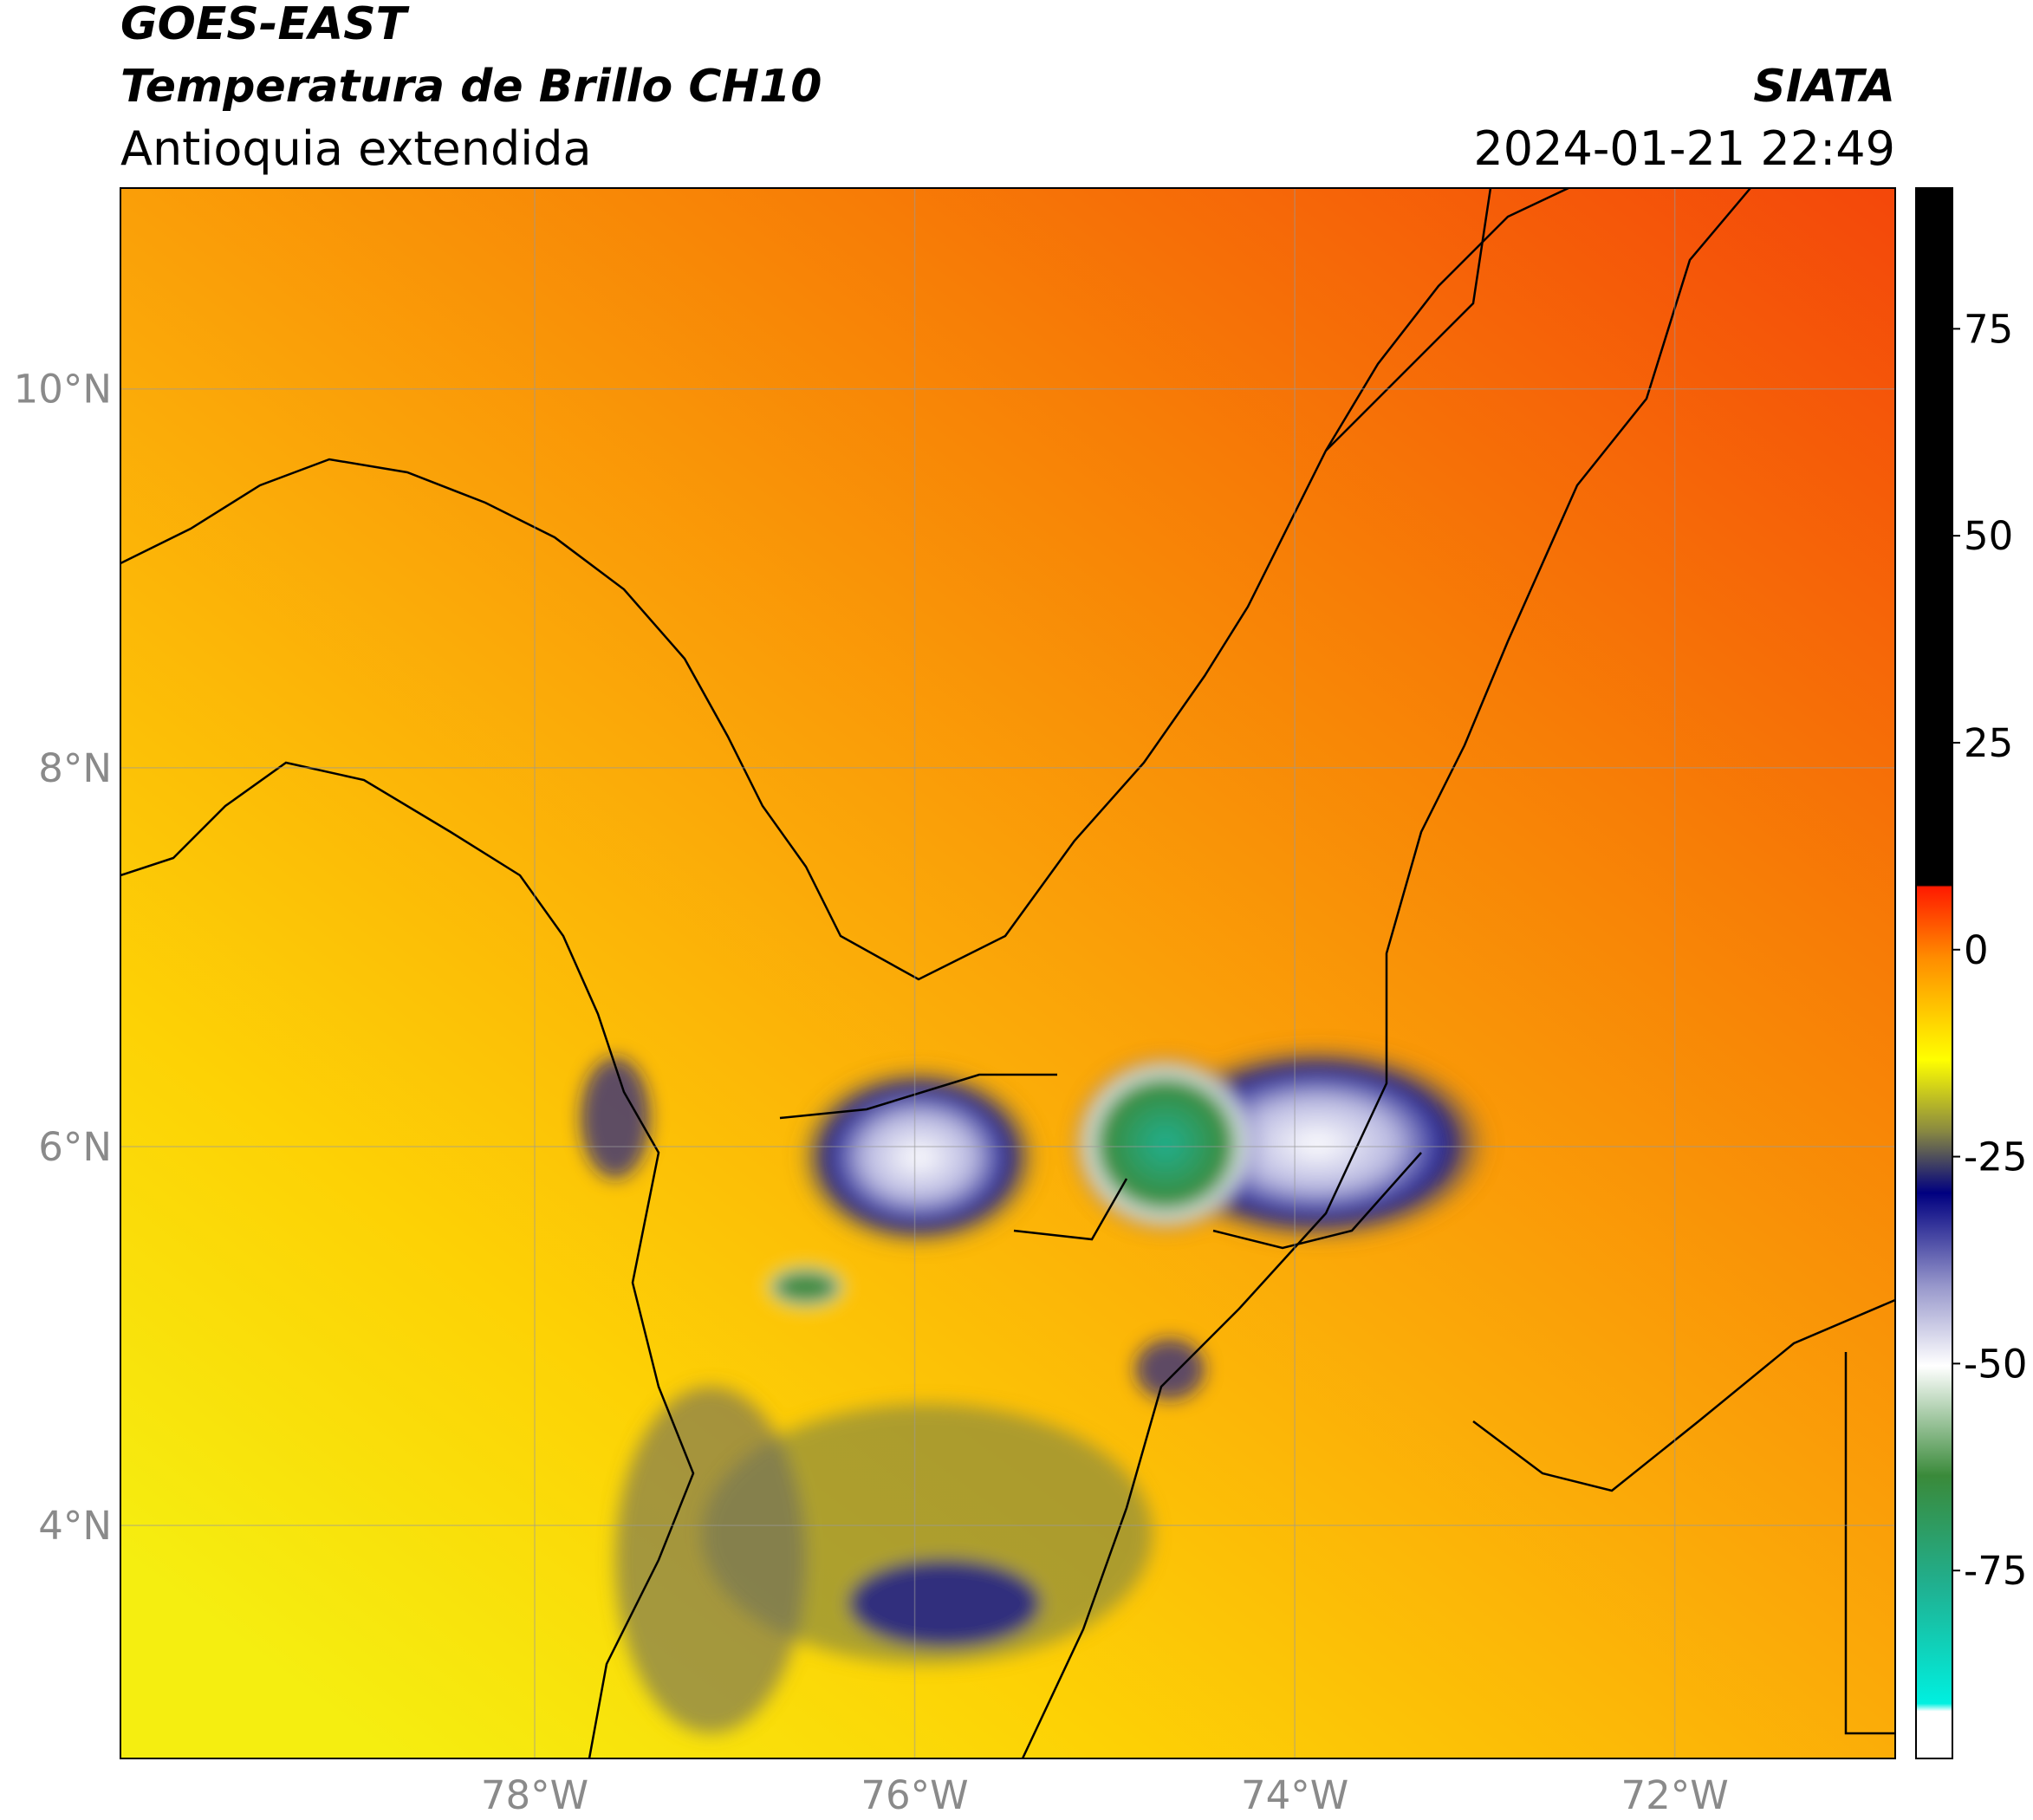 This screenshot has height=1820, width=2033. I want to click on datetime: 2024-01-21 22:49, so click(1684, 148).